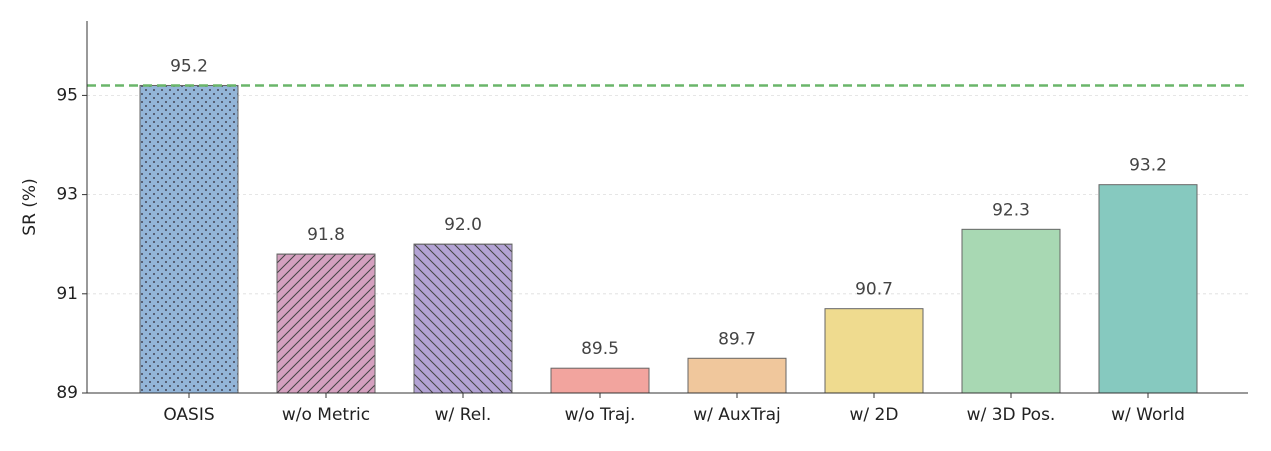  Describe the element at coordinates (600, 349) in the screenshot. I see `value-label: 89.5` at that location.